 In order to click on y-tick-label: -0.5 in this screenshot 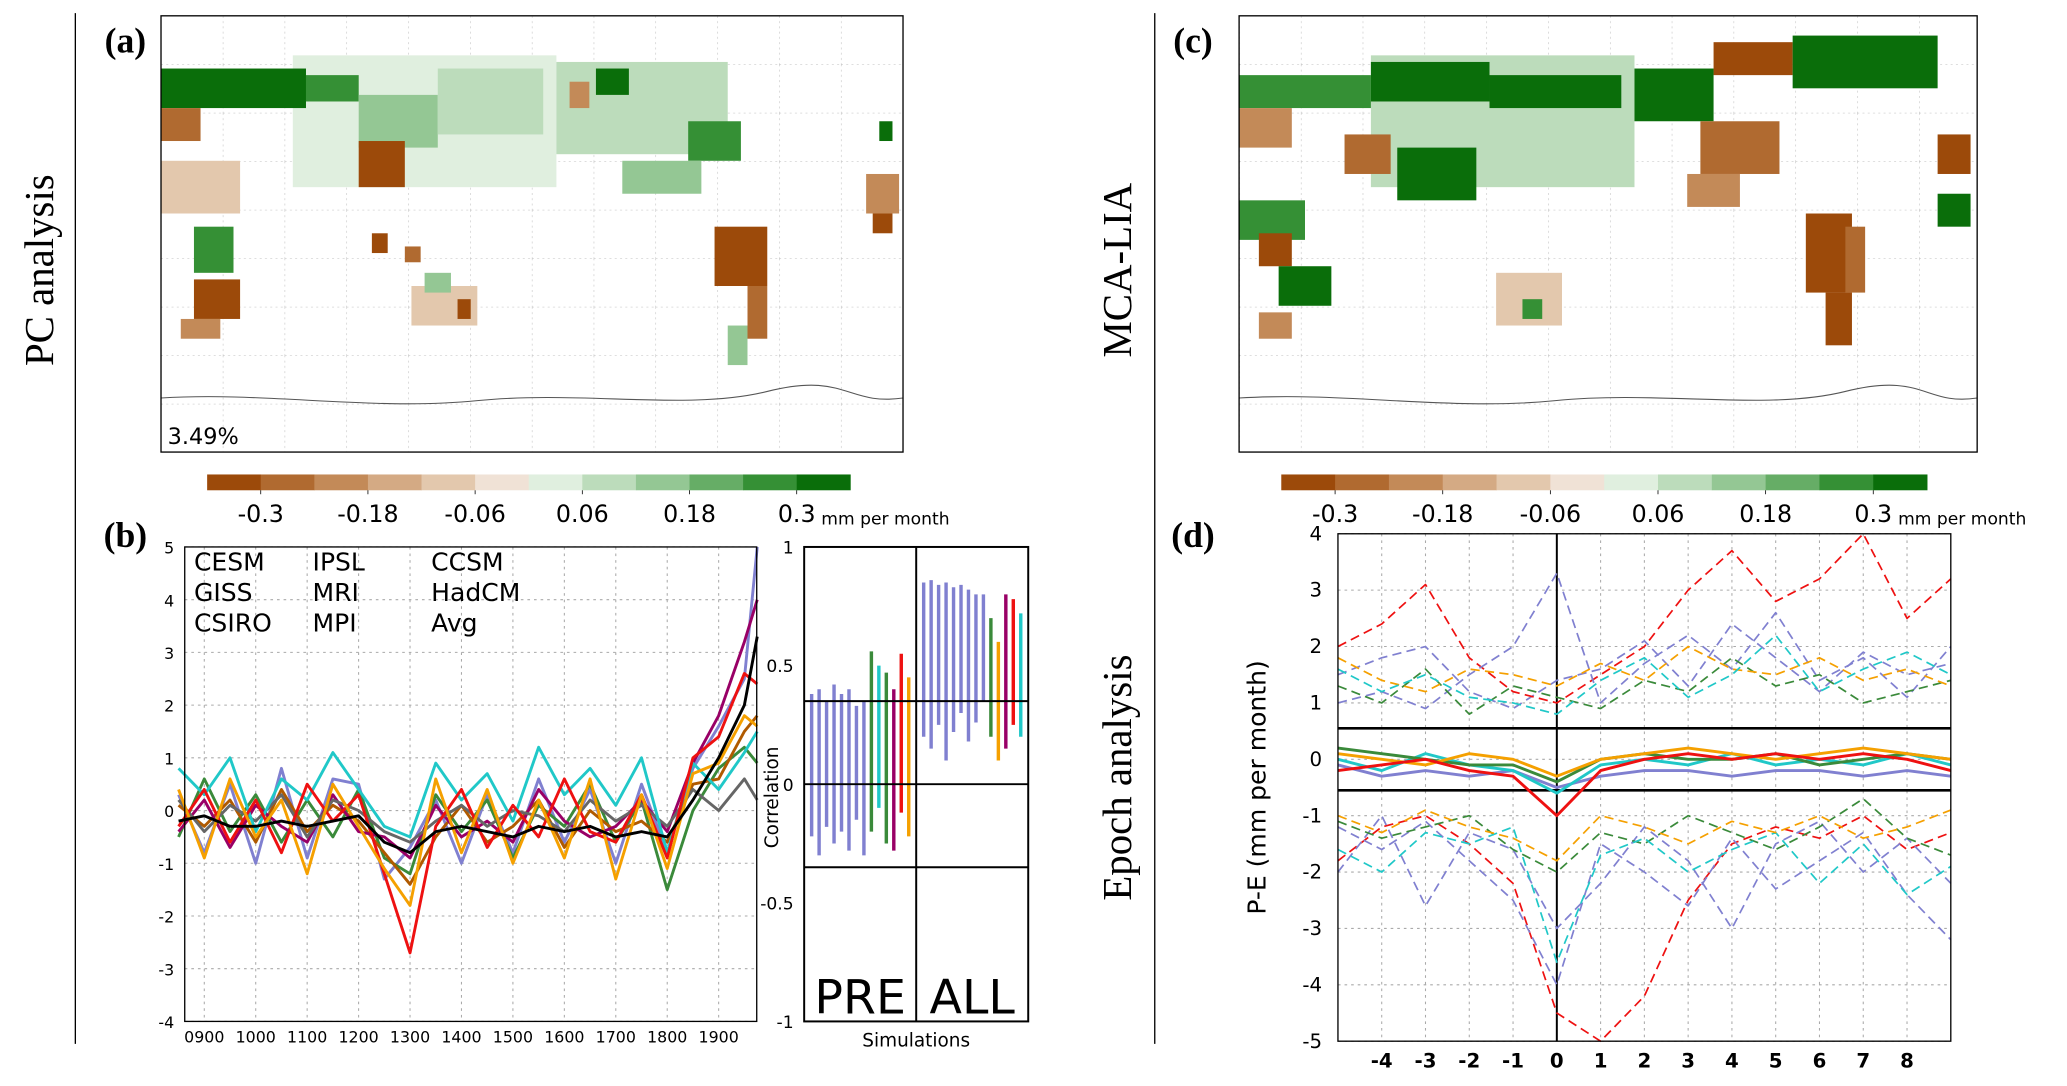, I will do `click(776, 904)`.